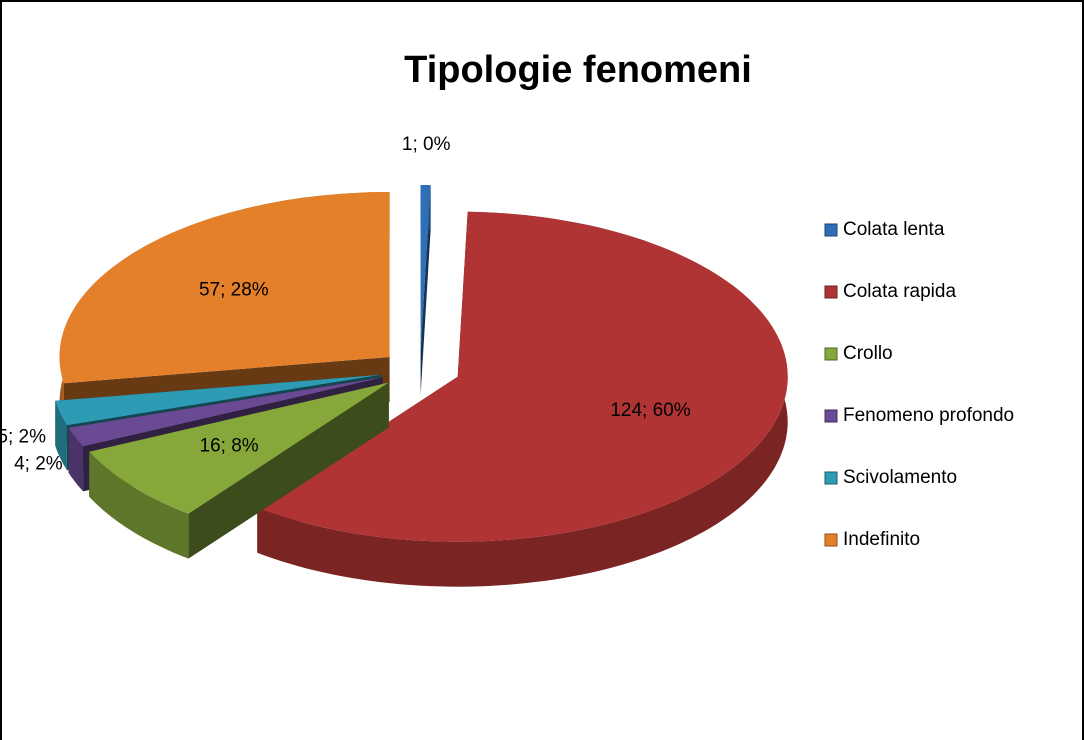 The height and width of the screenshot is (740, 1084). Describe the element at coordinates (38, 463) in the screenshot. I see `data-label: 4; 2%` at that location.